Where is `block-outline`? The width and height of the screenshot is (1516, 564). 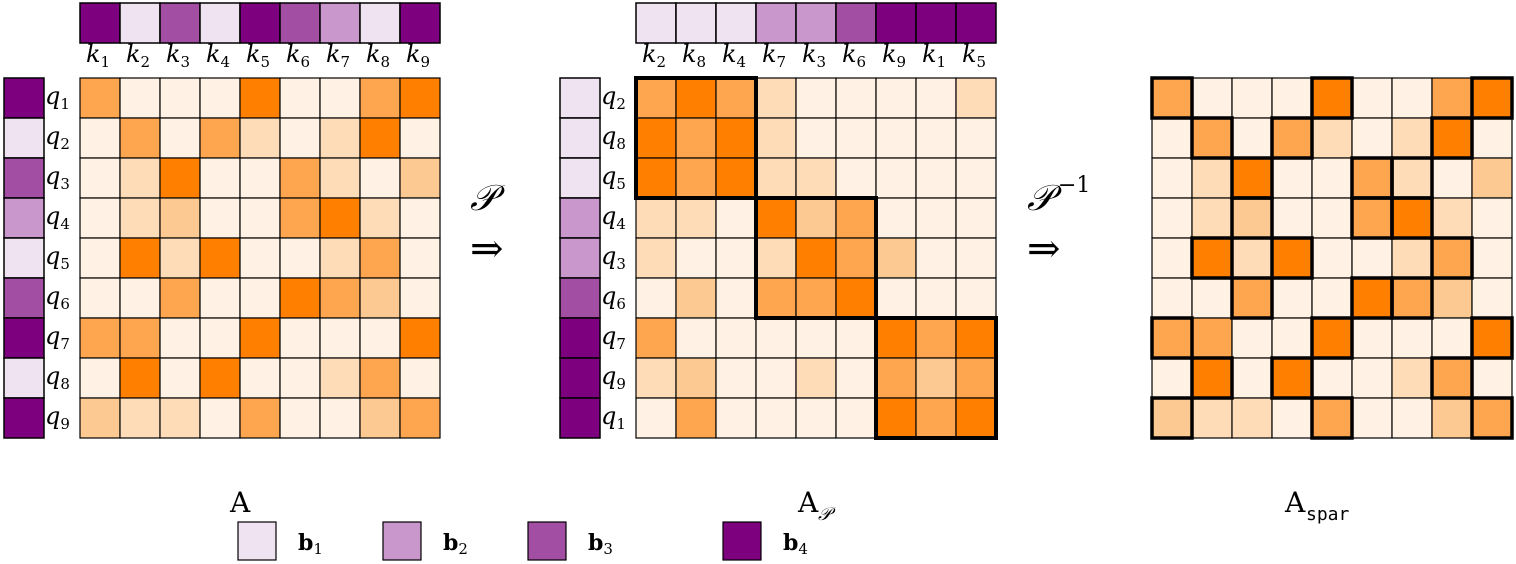 block-outline is located at coordinates (696, 138).